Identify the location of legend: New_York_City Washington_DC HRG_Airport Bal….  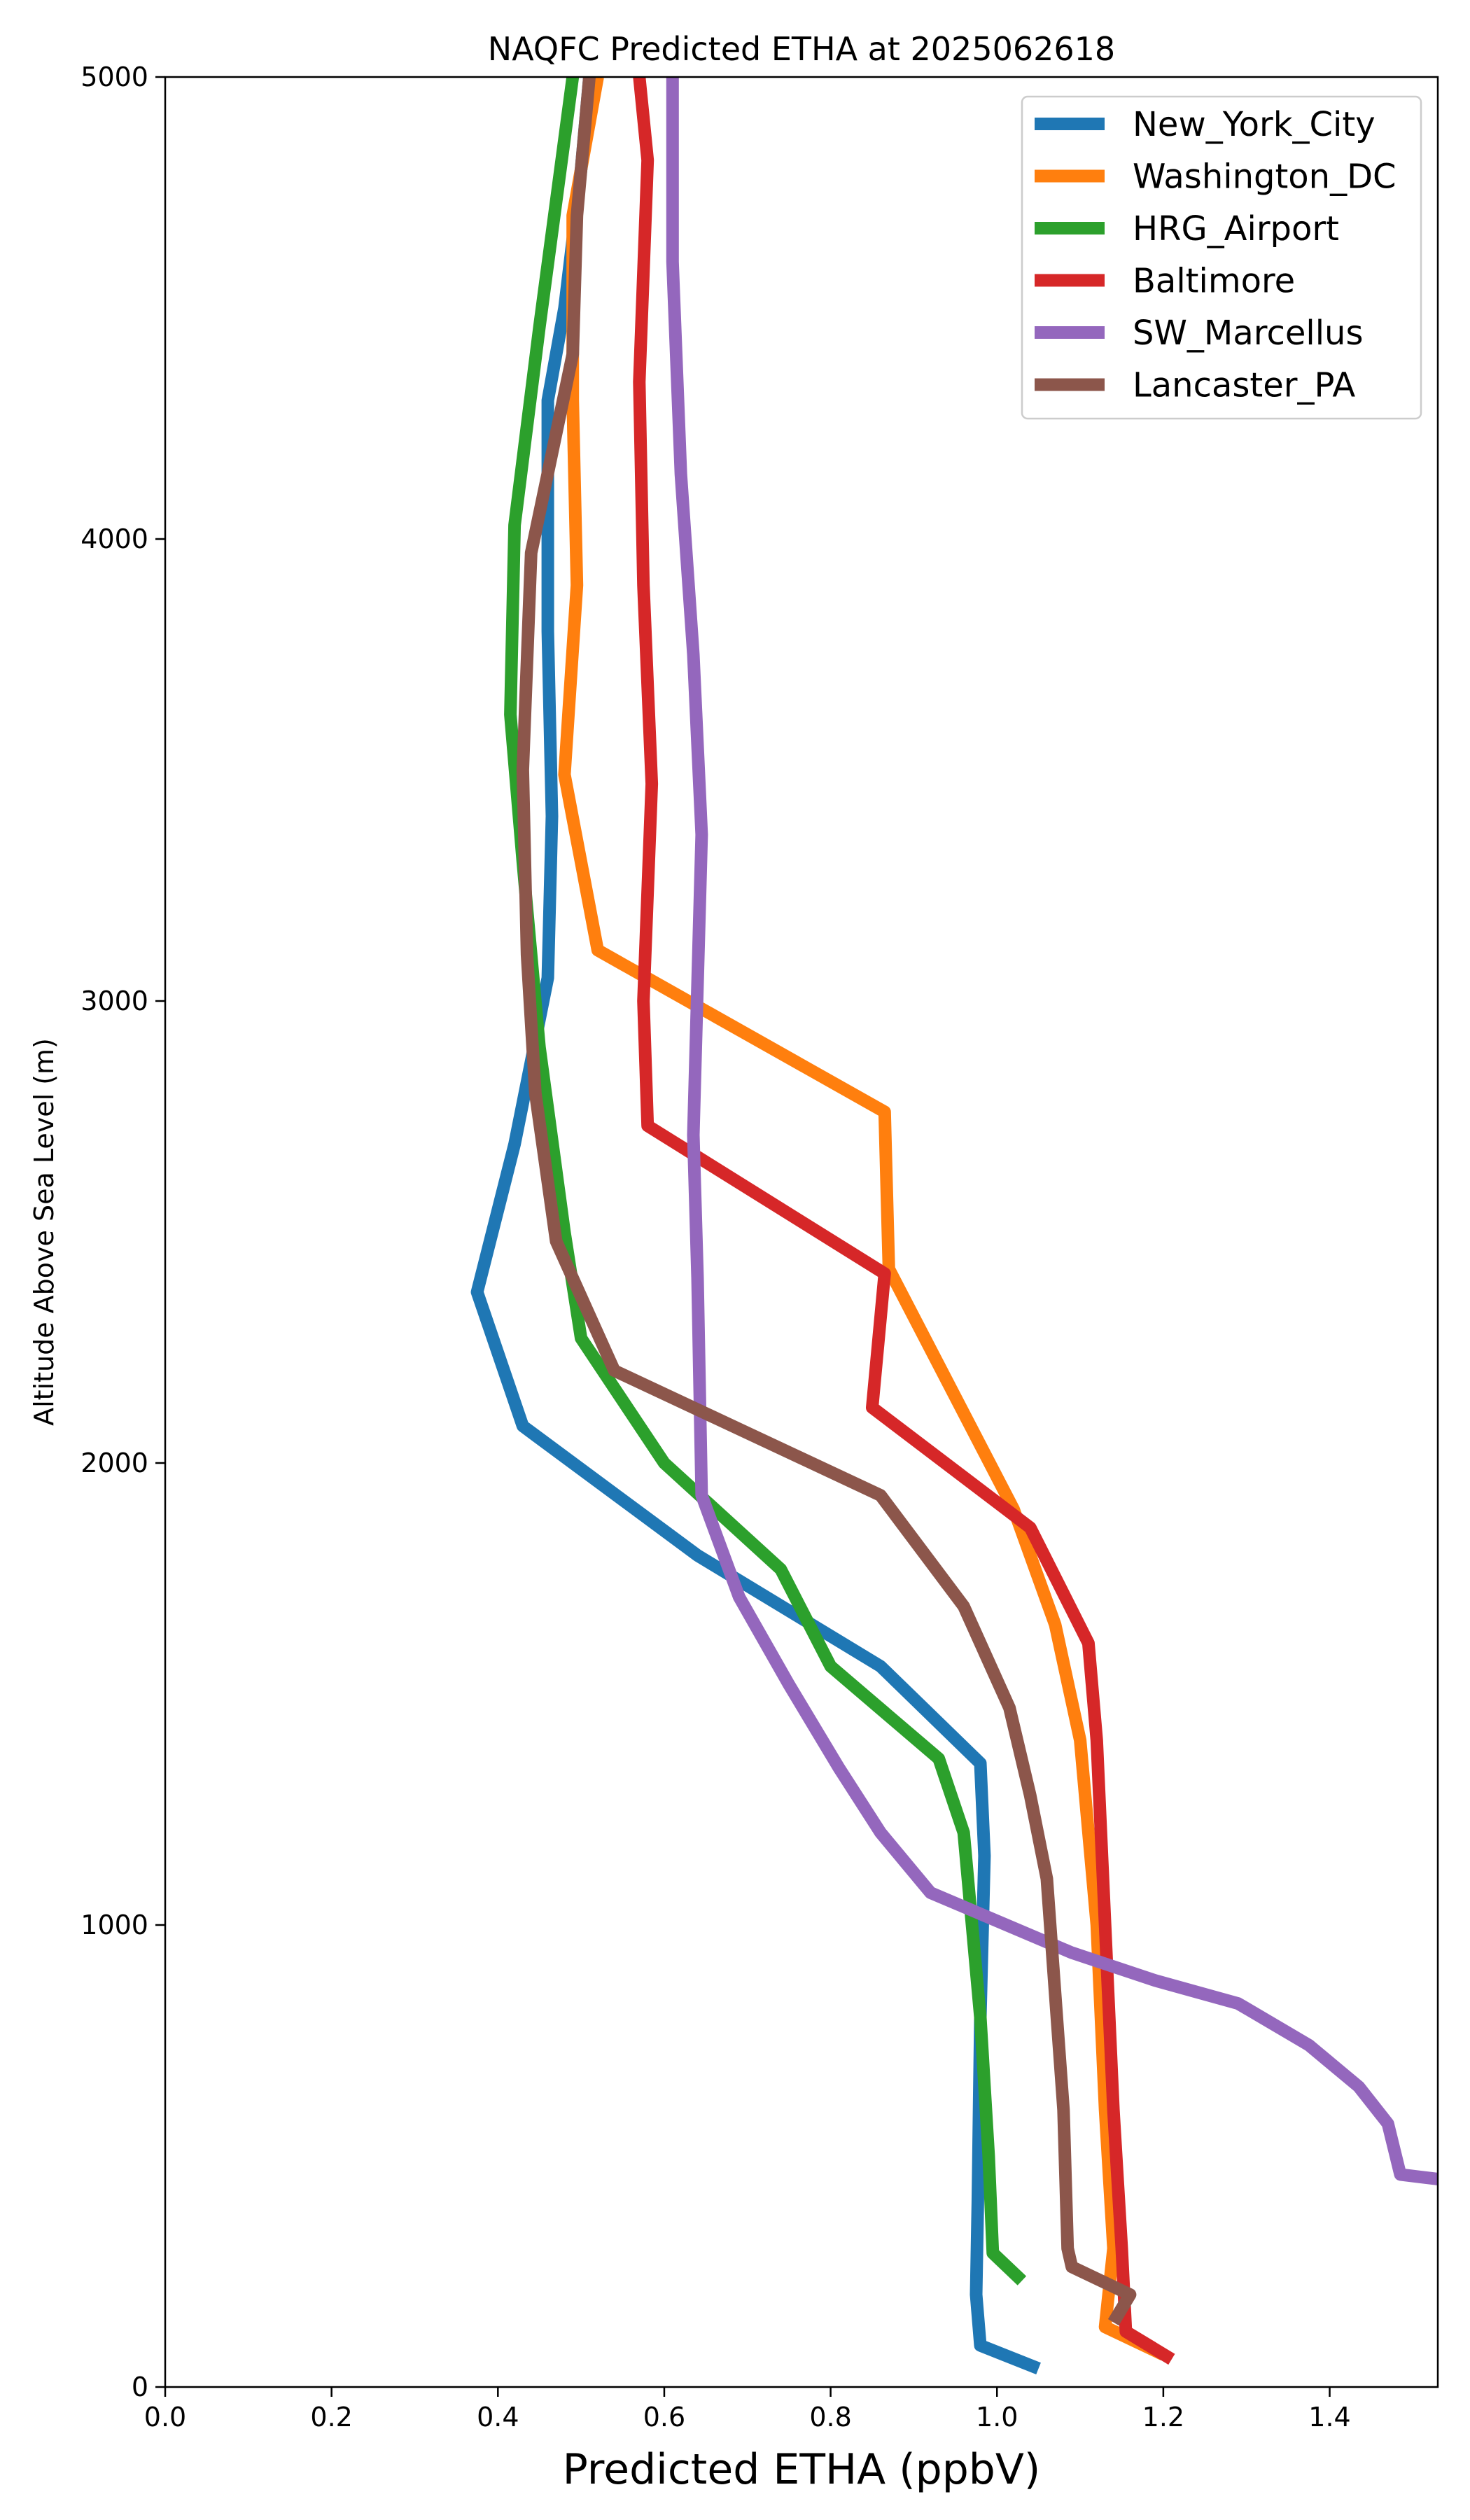
(1221, 257).